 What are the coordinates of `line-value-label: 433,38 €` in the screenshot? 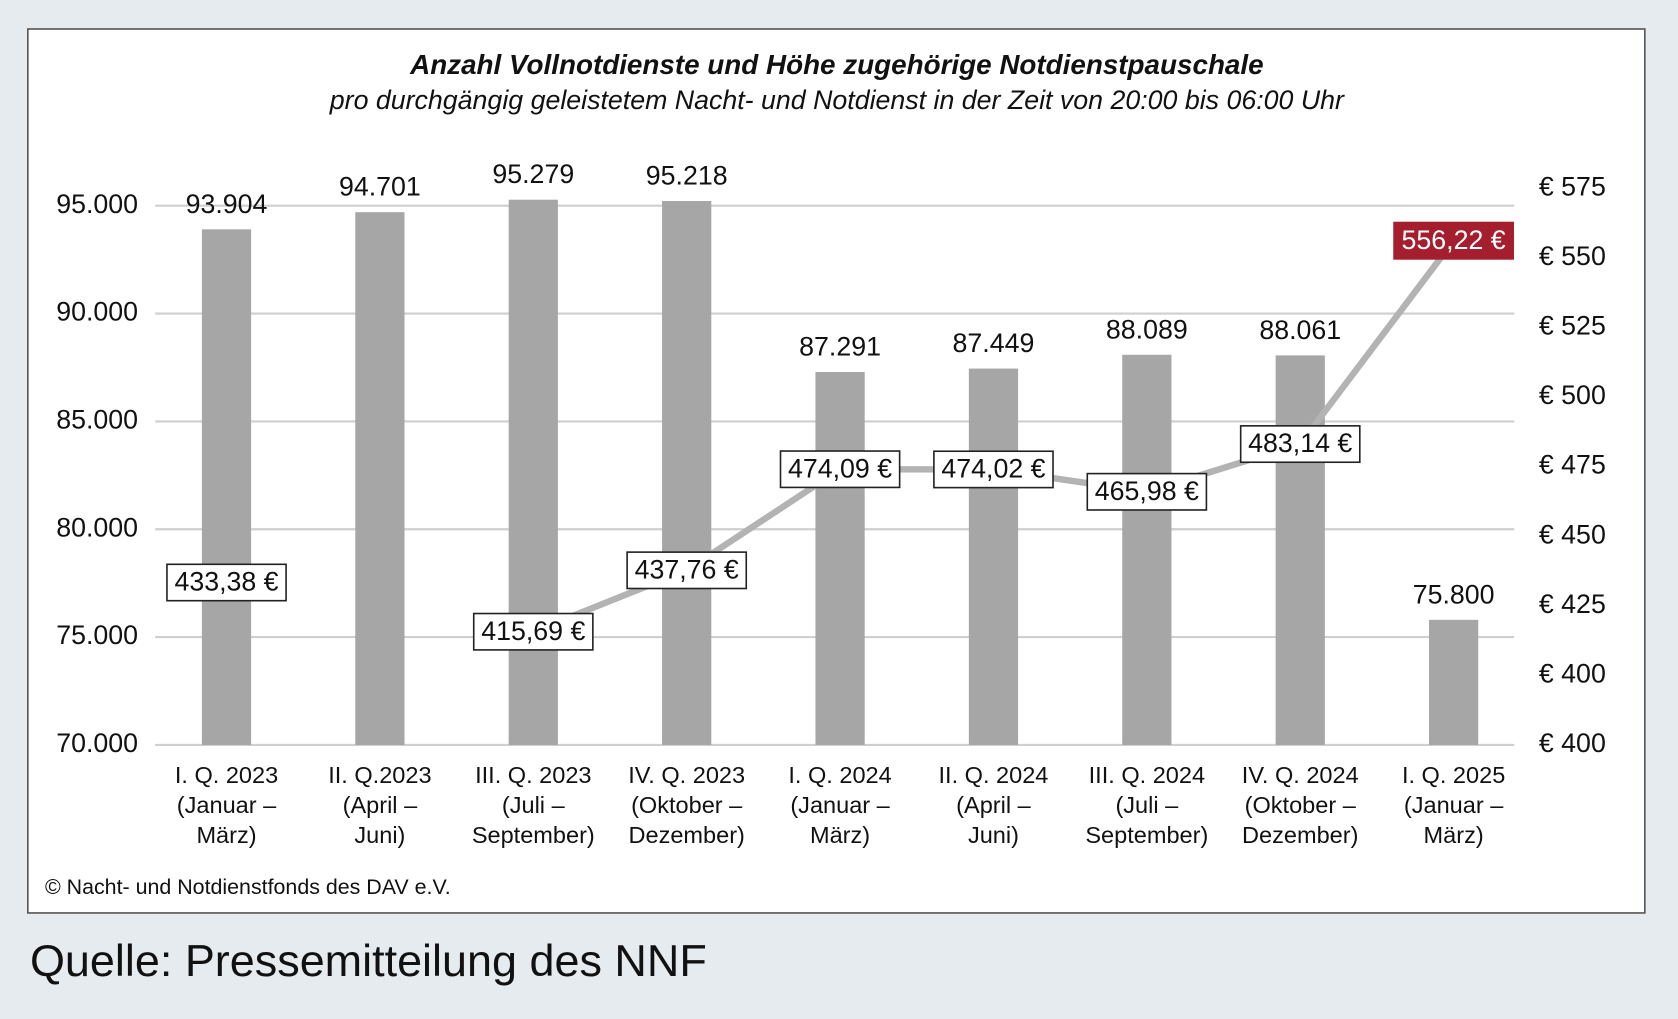 It's located at (226, 582).